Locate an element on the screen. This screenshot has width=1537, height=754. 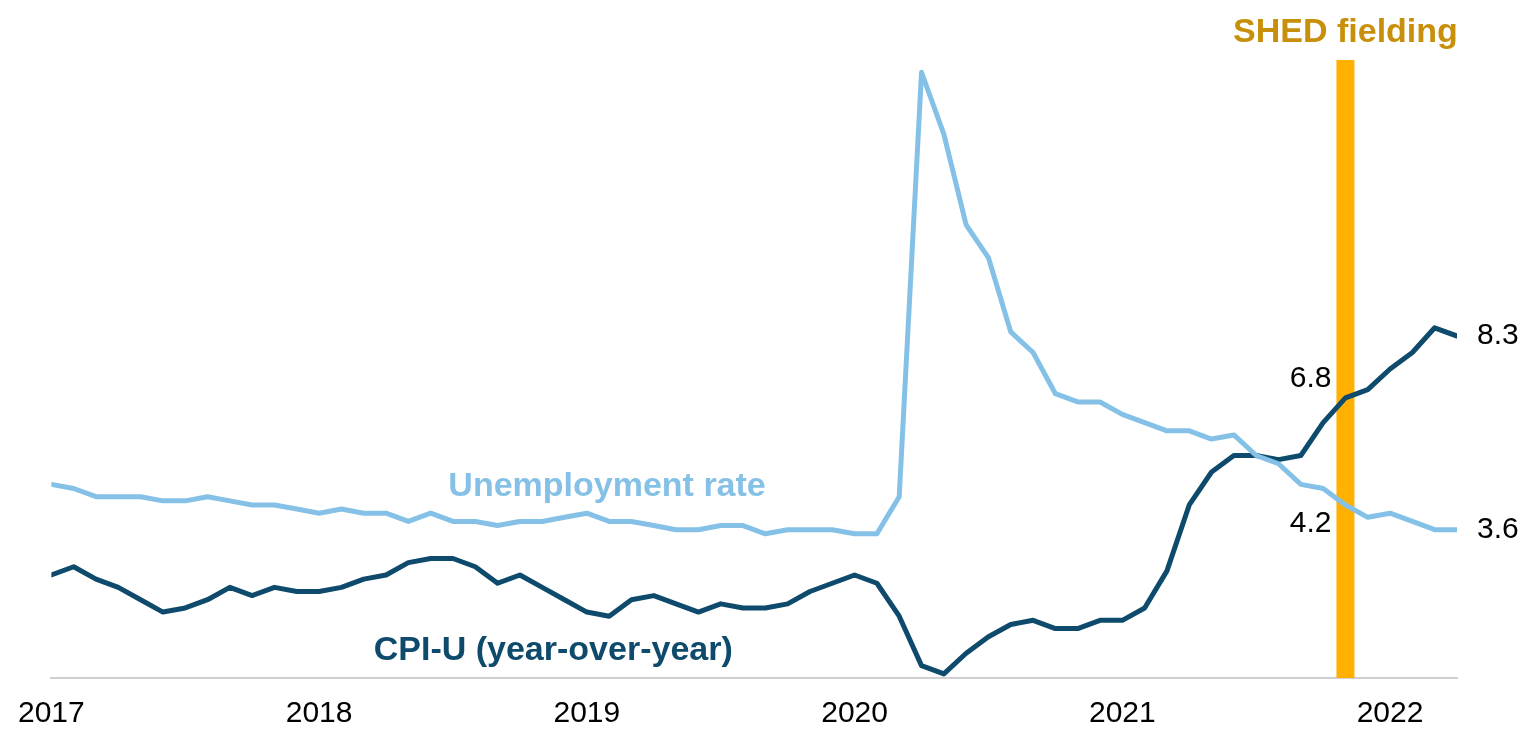
data-label: 4.2 is located at coordinates (1310, 522).